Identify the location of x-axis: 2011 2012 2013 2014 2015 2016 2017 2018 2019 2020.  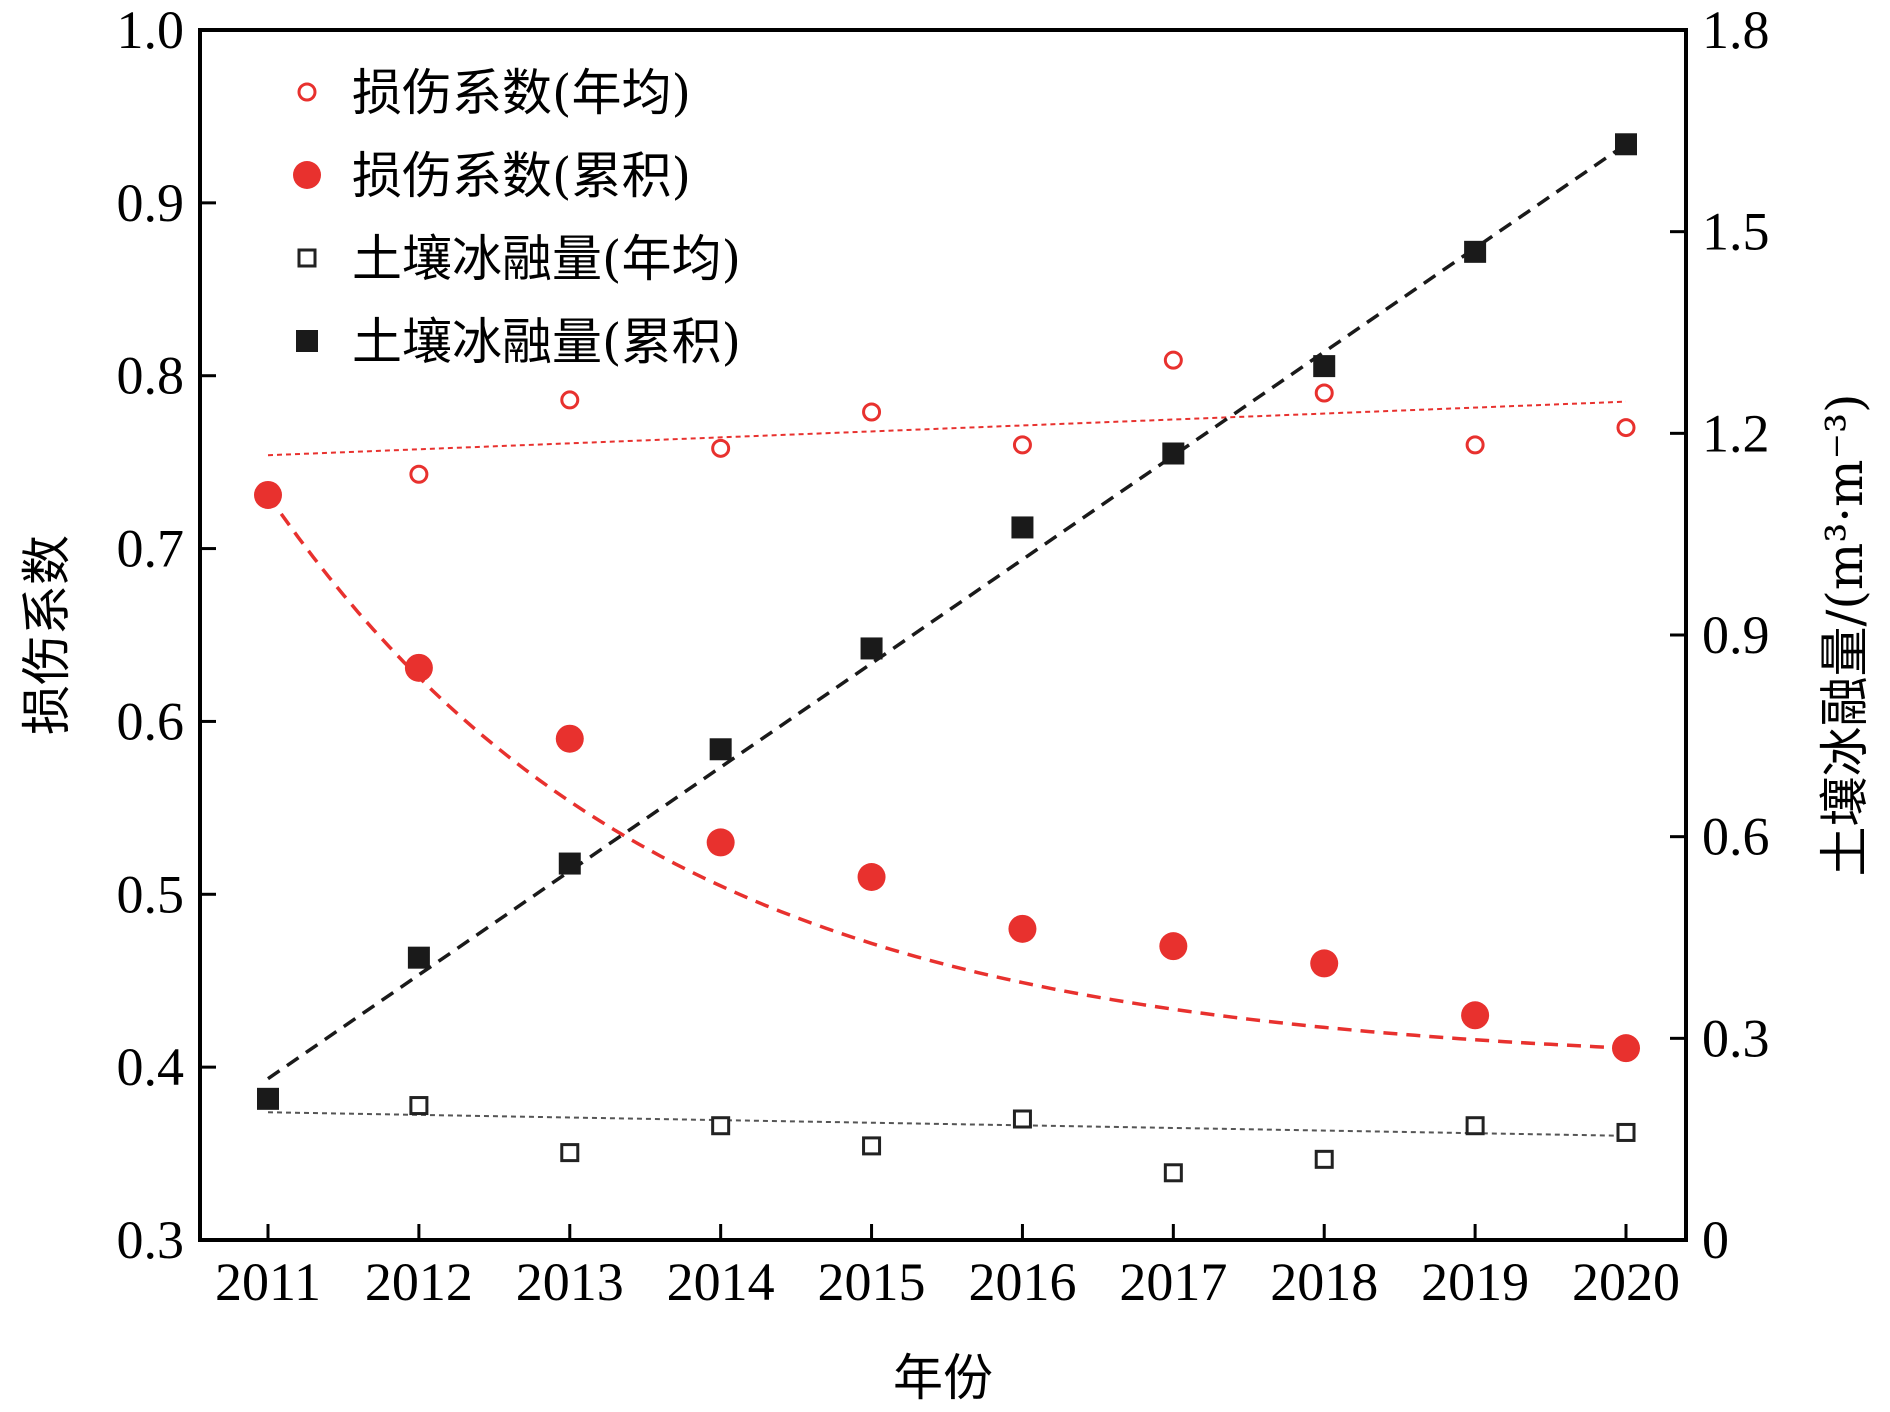
(947, 1268).